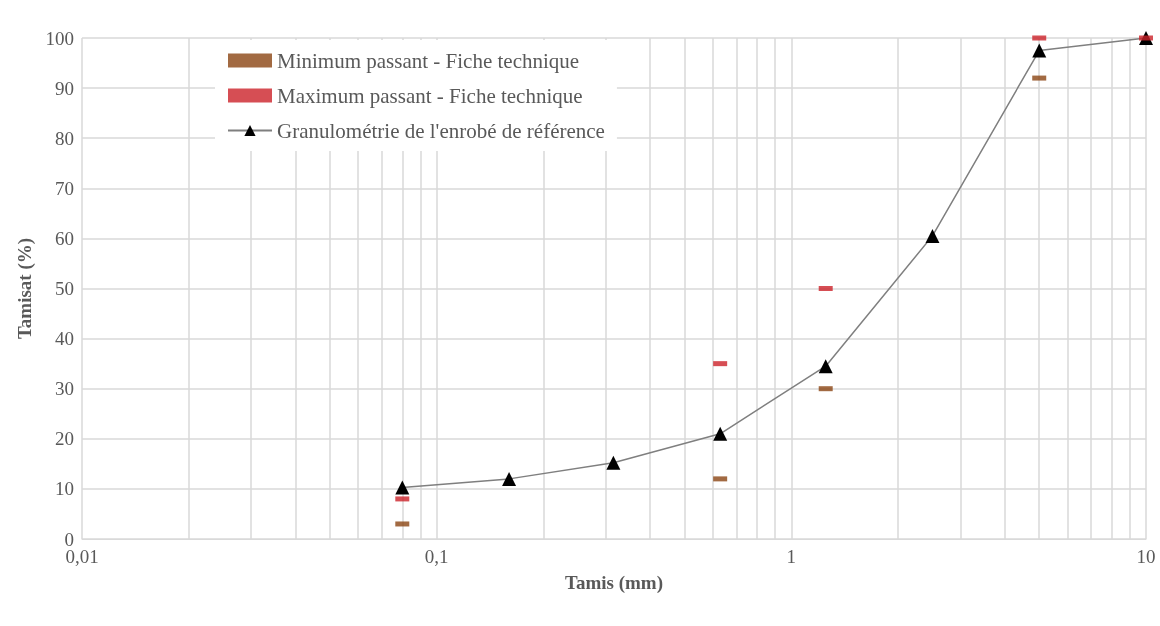  What do you see at coordinates (64, 188) in the screenshot?
I see `y-tick-label: 70` at bounding box center [64, 188].